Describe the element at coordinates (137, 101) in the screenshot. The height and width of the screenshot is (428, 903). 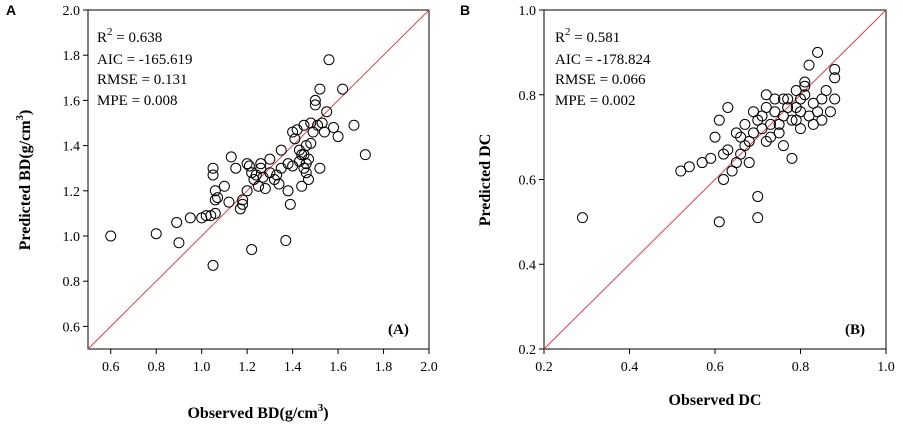
I see `panel-a-mpe: MPE = 0.008` at that location.